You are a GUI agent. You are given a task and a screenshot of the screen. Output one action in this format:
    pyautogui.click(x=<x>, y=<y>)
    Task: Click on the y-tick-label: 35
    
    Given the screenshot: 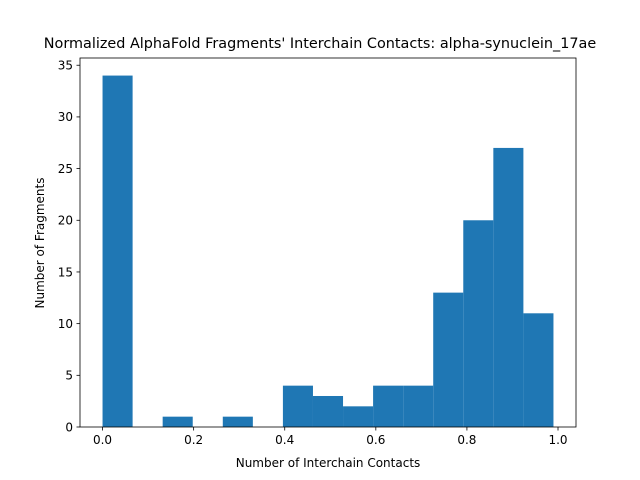 What is the action you would take?
    pyautogui.click(x=65, y=66)
    